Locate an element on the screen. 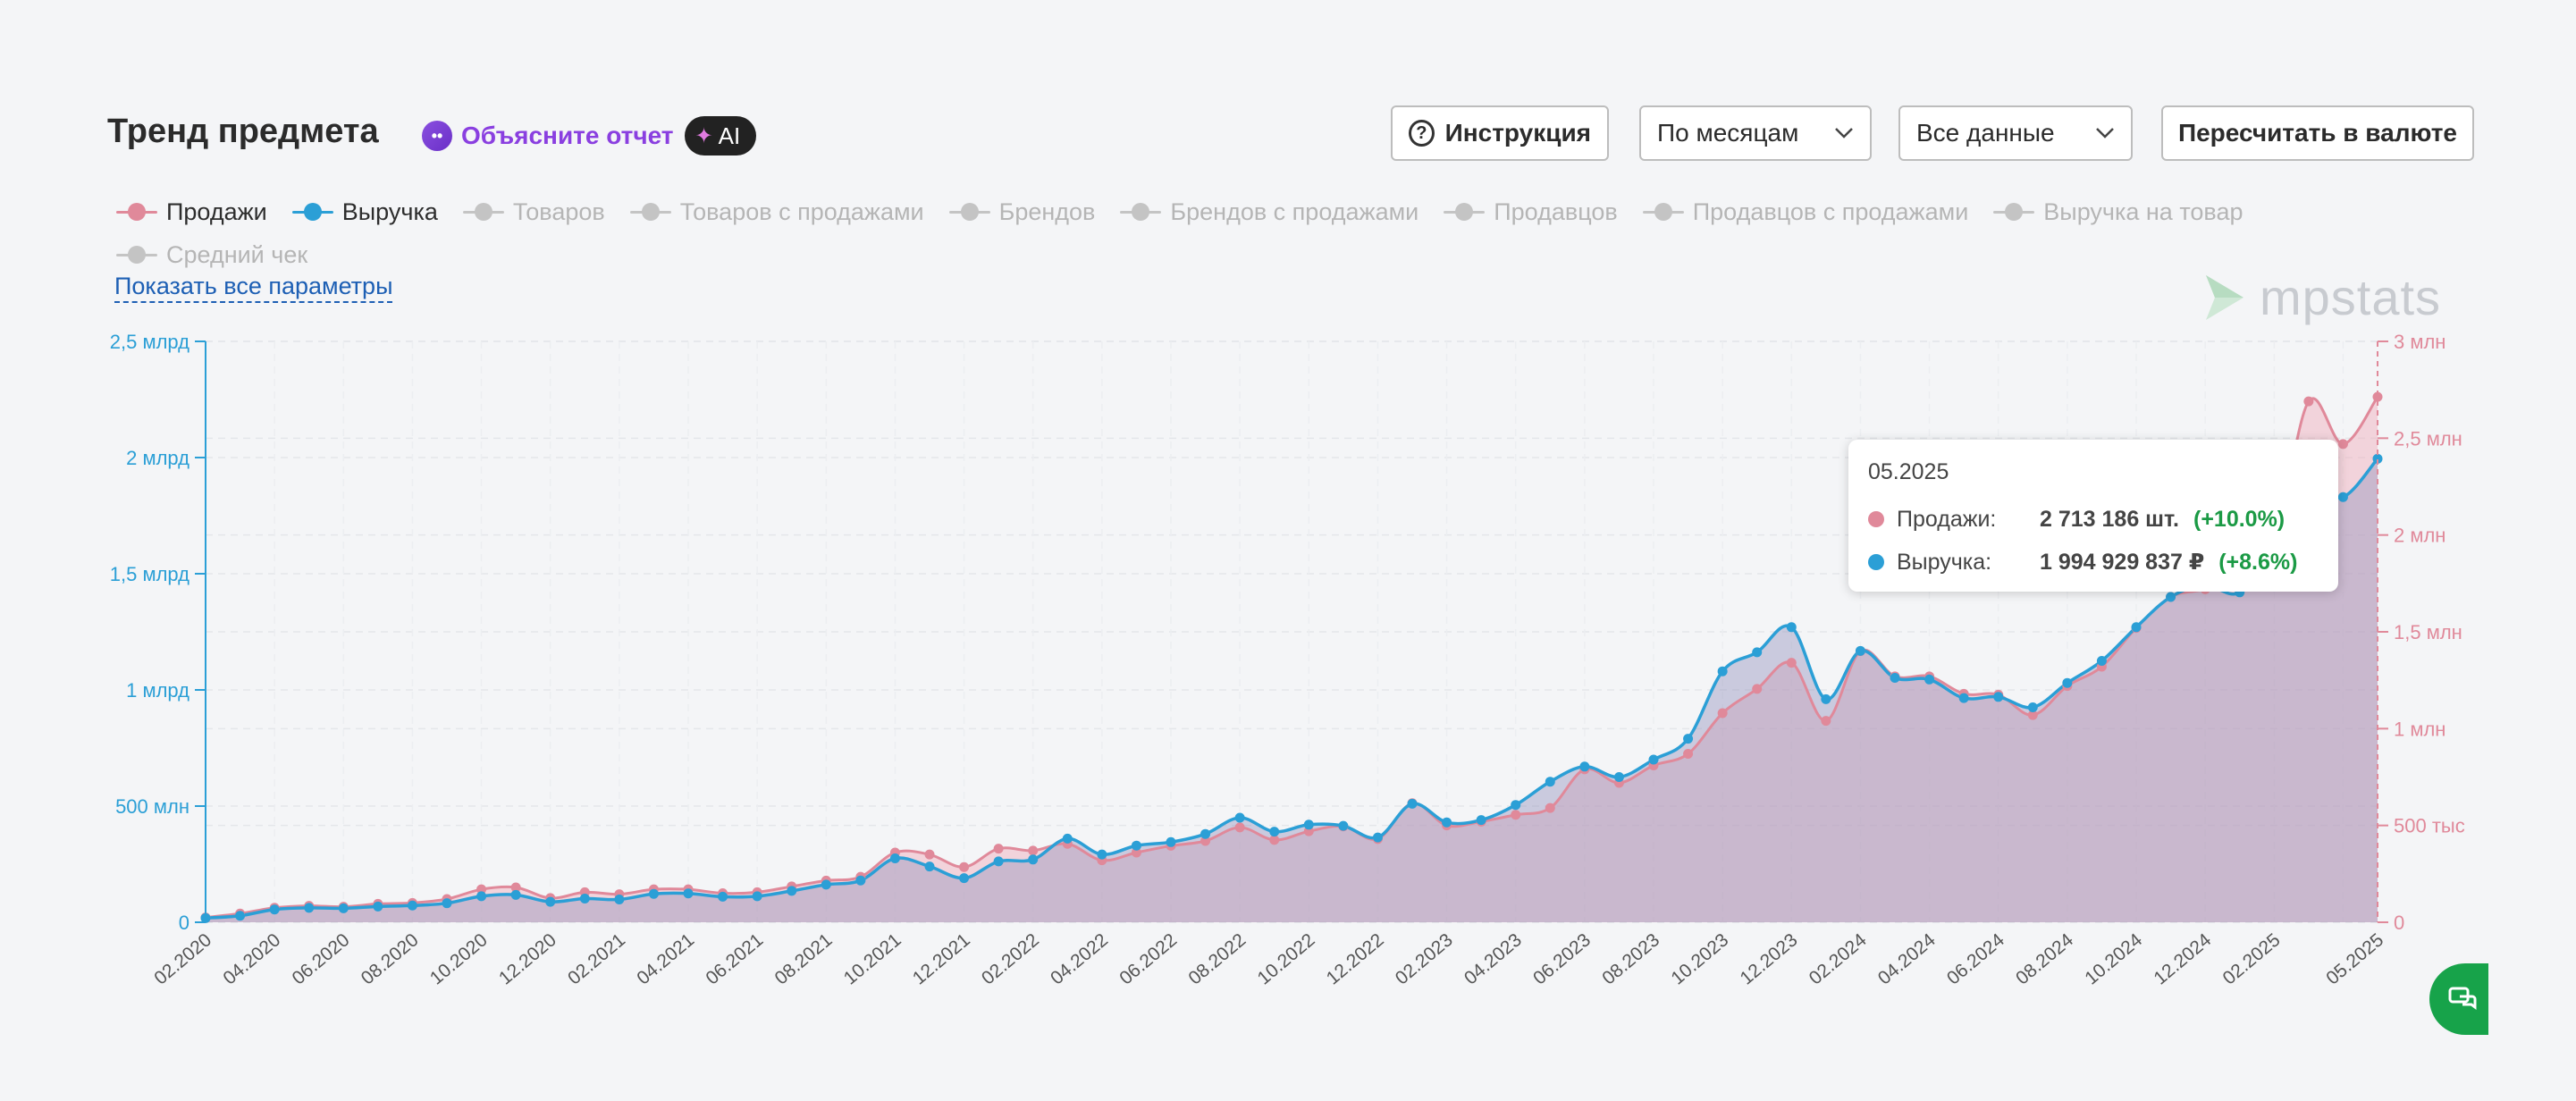 This screenshot has width=2576, height=1101. ai-badge: ✦ AI is located at coordinates (721, 136).